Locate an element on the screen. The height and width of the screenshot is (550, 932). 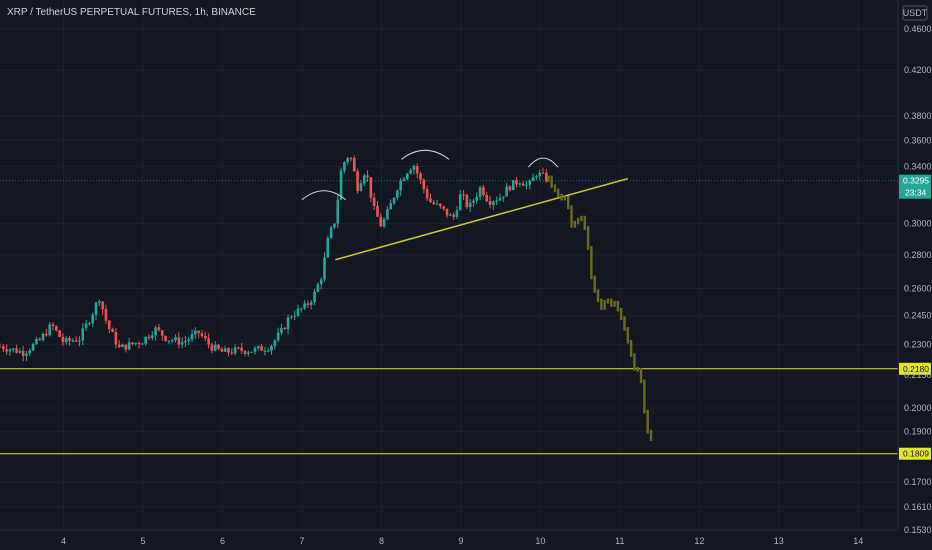
ascending-trendline is located at coordinates (482, 219).